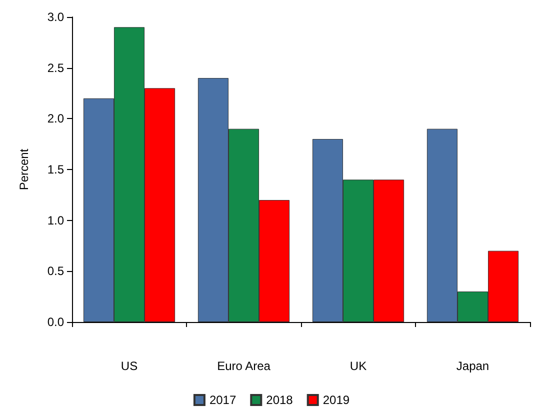 This screenshot has height=413, width=543. I want to click on x-tick-label: Japan, so click(473, 366).